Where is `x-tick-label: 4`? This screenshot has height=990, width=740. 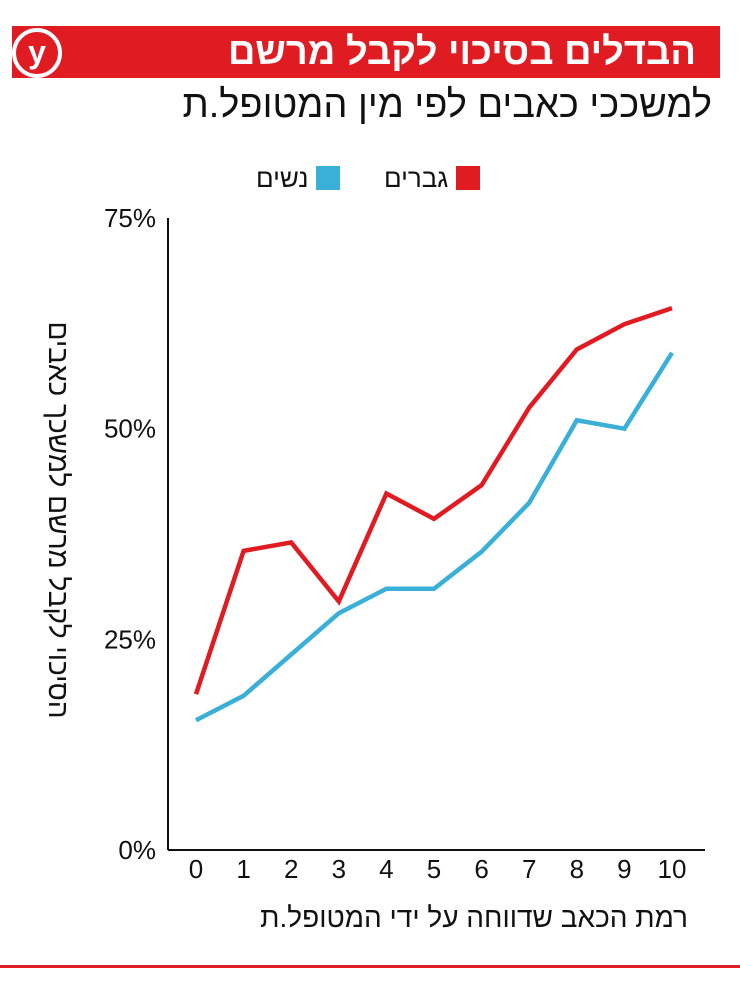
x-tick-label: 4 is located at coordinates (386, 869).